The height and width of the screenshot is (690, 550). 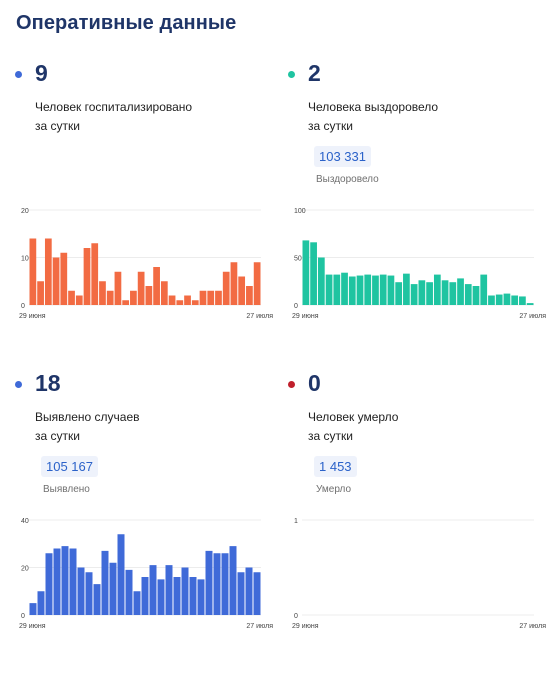 I want to click on recovered-desc-line1: Человека выздоровело, so click(x=373, y=107).